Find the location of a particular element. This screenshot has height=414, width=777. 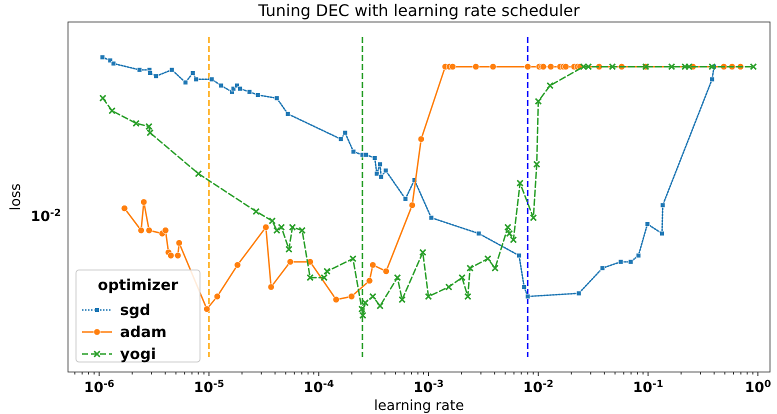

chart-title: Tuning DEC with learning rate scheduler is located at coordinates (418, 10).